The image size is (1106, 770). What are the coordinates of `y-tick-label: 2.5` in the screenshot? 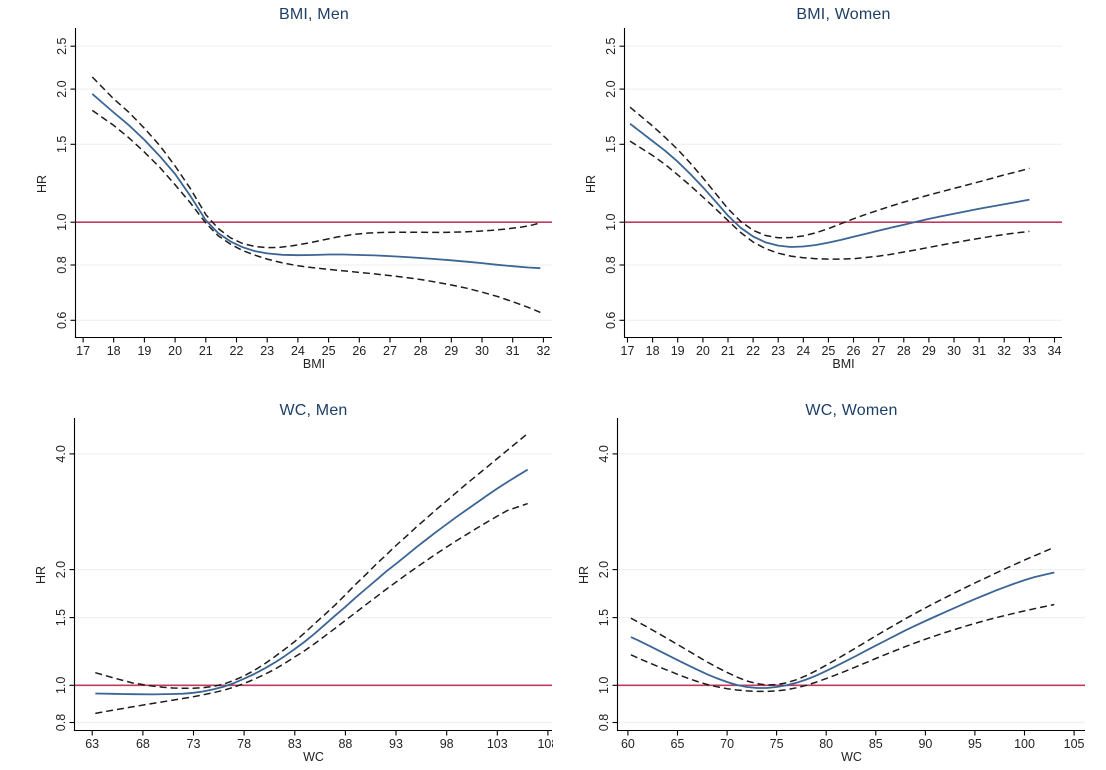 It's located at (611, 45).